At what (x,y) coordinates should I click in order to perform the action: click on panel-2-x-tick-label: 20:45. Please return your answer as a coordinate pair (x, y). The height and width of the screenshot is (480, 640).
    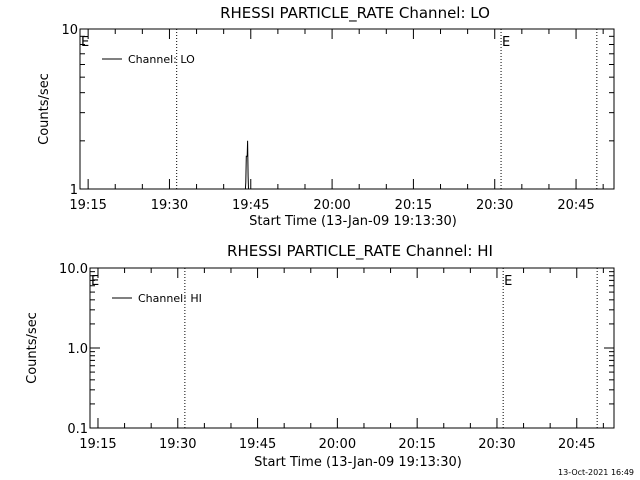
    Looking at the image, I should click on (576, 444).